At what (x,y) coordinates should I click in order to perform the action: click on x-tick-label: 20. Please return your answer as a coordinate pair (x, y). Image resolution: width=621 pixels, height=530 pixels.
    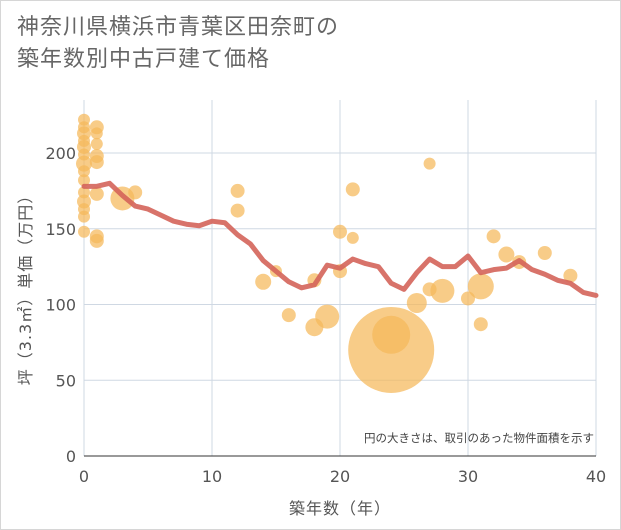
    Looking at the image, I should click on (340, 476).